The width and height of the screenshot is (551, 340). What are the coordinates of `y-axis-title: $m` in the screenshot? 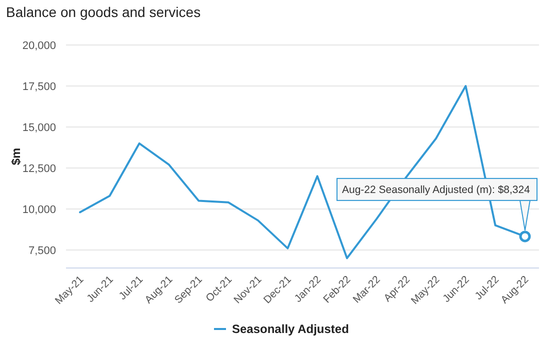 It's located at (16, 157).